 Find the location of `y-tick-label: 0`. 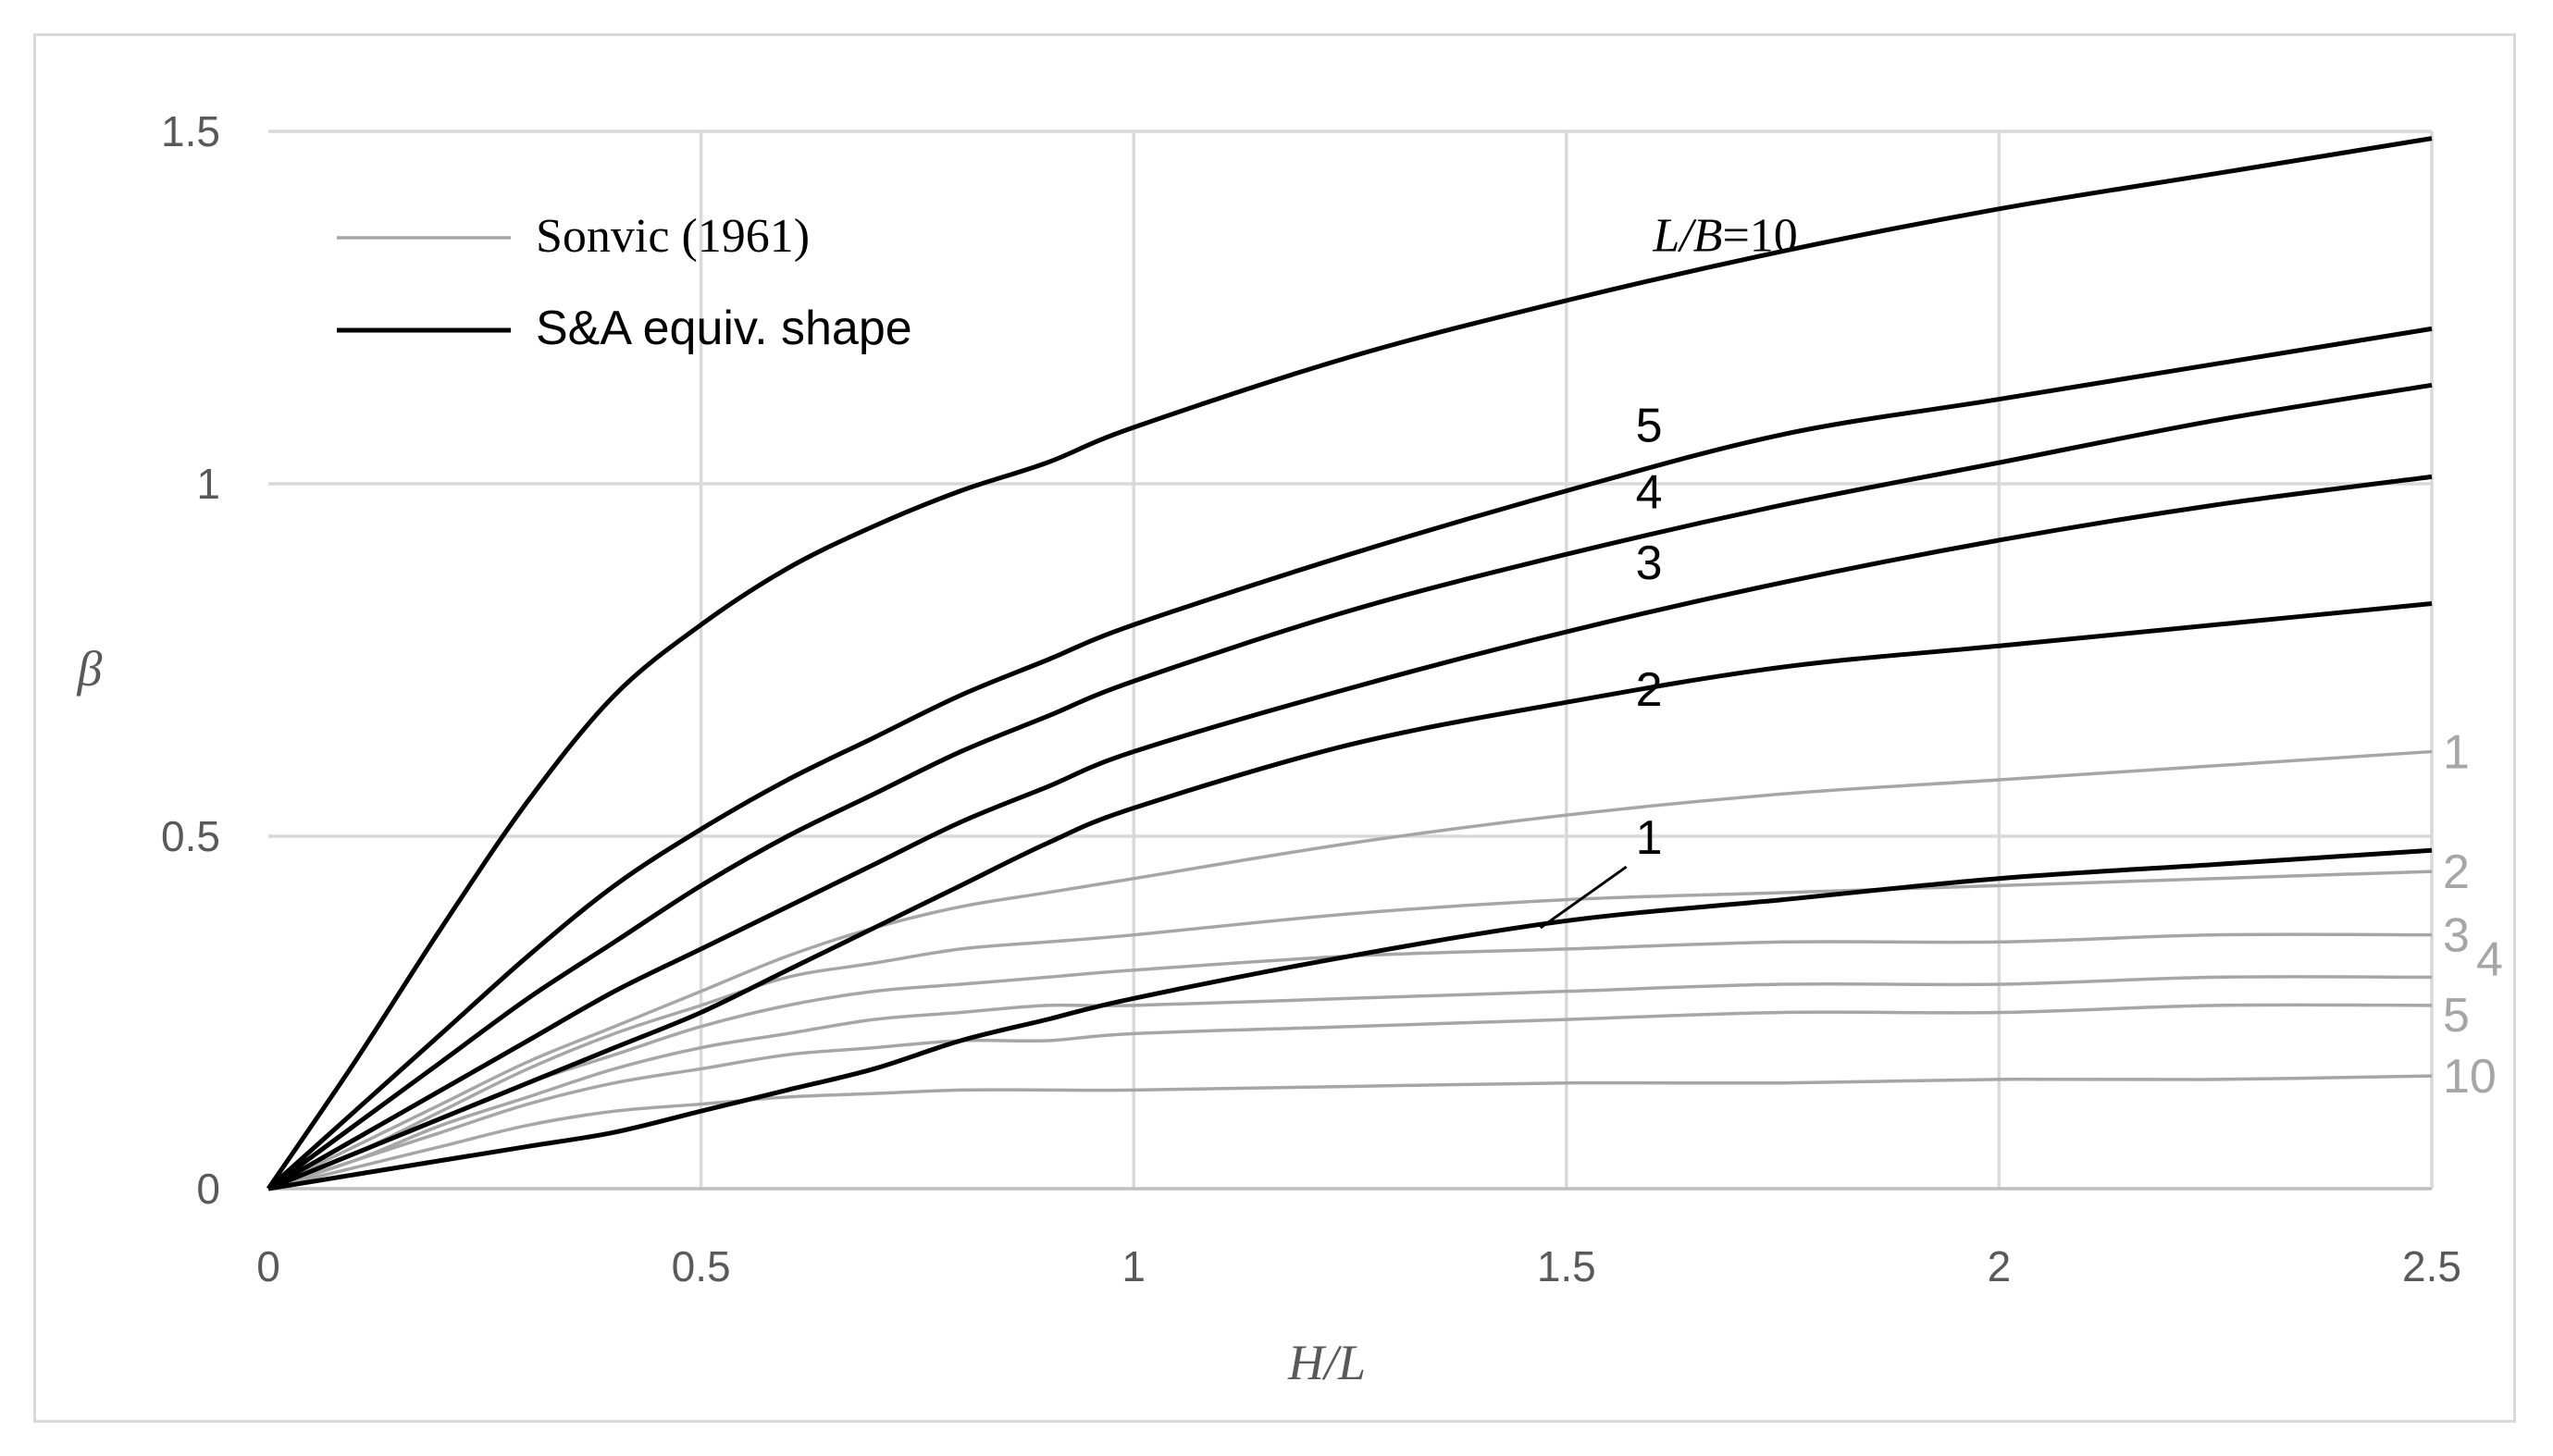

y-tick-label: 0 is located at coordinates (208, 1189).